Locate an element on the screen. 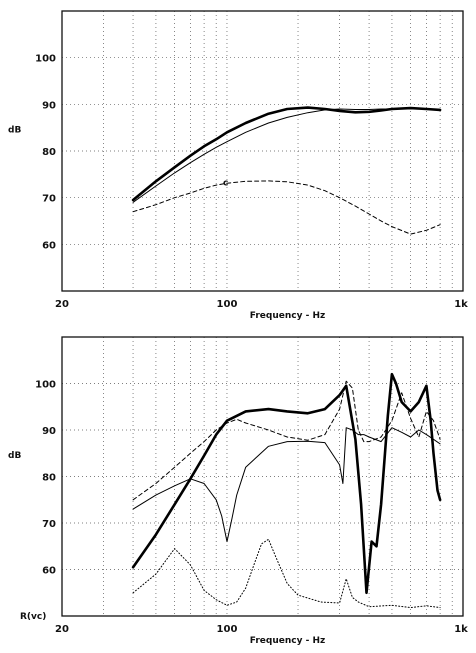  series-line-dotted is located at coordinates (286, 573).